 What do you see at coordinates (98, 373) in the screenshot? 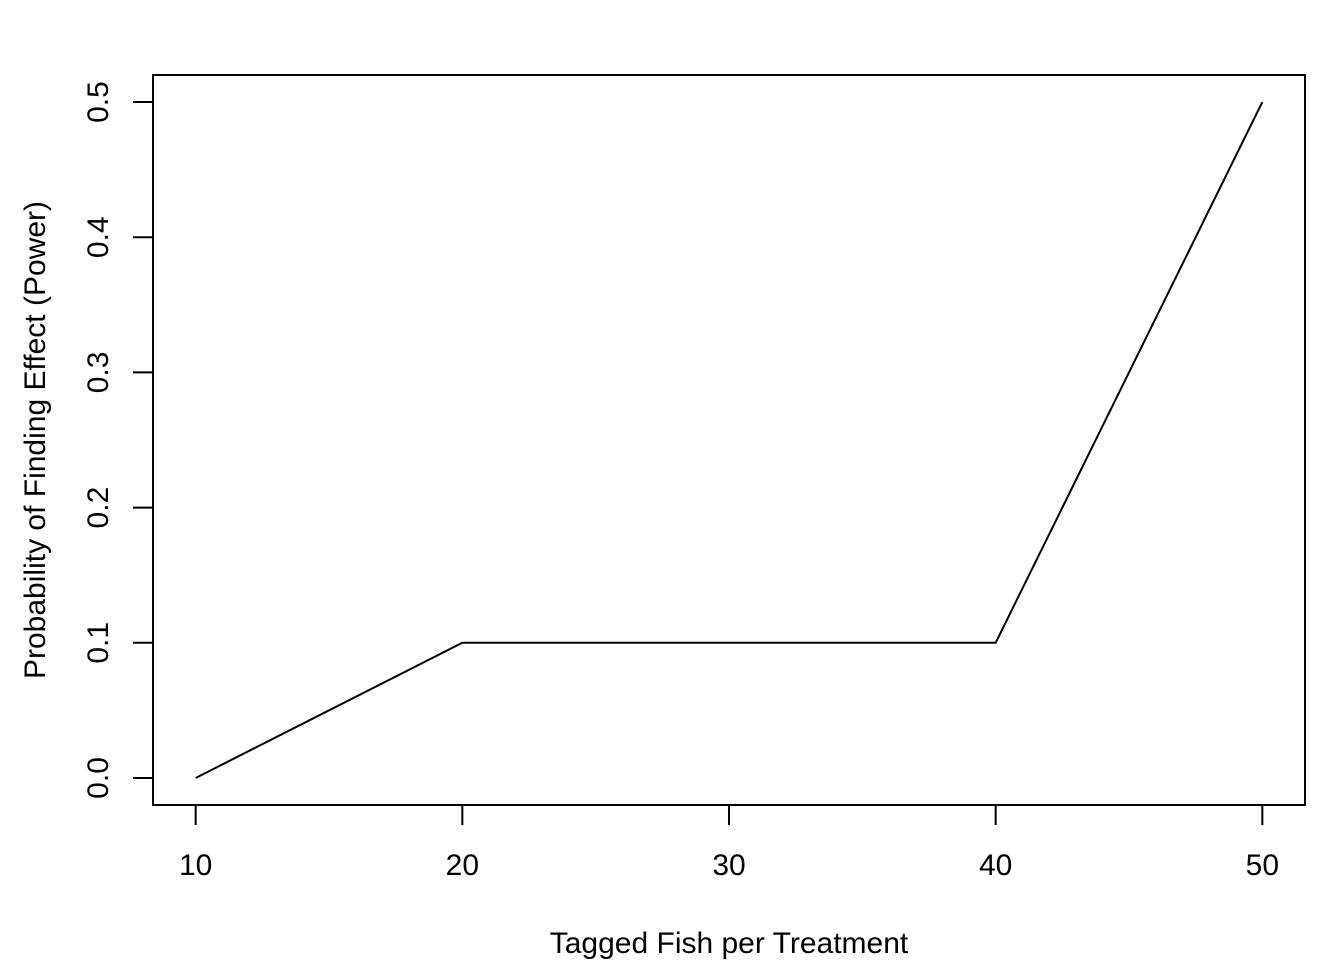
I see `y-tick-label: 0.3` at bounding box center [98, 373].